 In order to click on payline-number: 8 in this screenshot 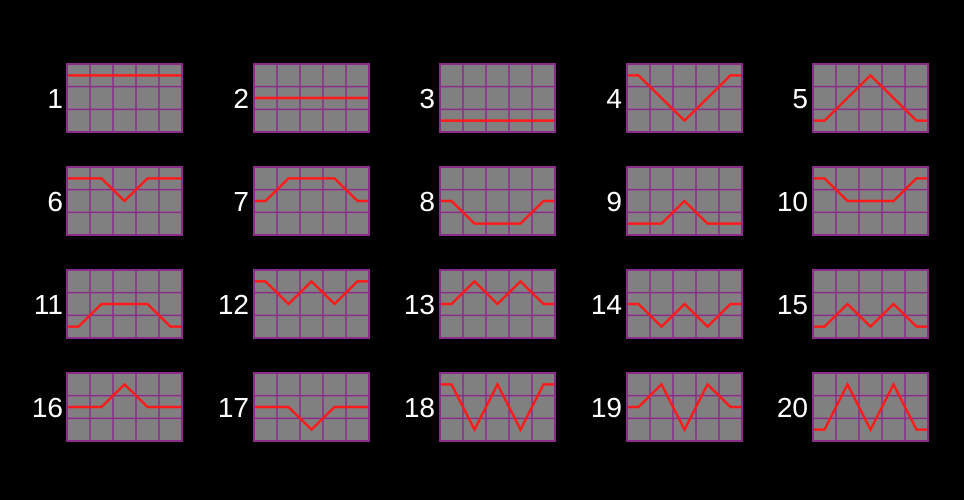, I will do `click(427, 201)`.